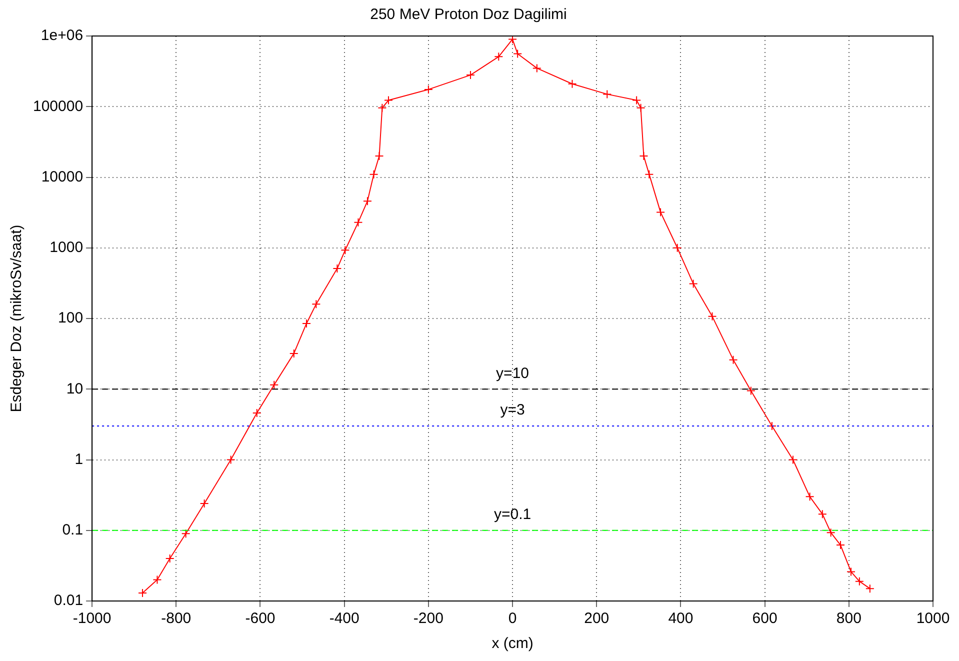  Describe the element at coordinates (428, 619) in the screenshot. I see `x-tick-label: -200` at that location.